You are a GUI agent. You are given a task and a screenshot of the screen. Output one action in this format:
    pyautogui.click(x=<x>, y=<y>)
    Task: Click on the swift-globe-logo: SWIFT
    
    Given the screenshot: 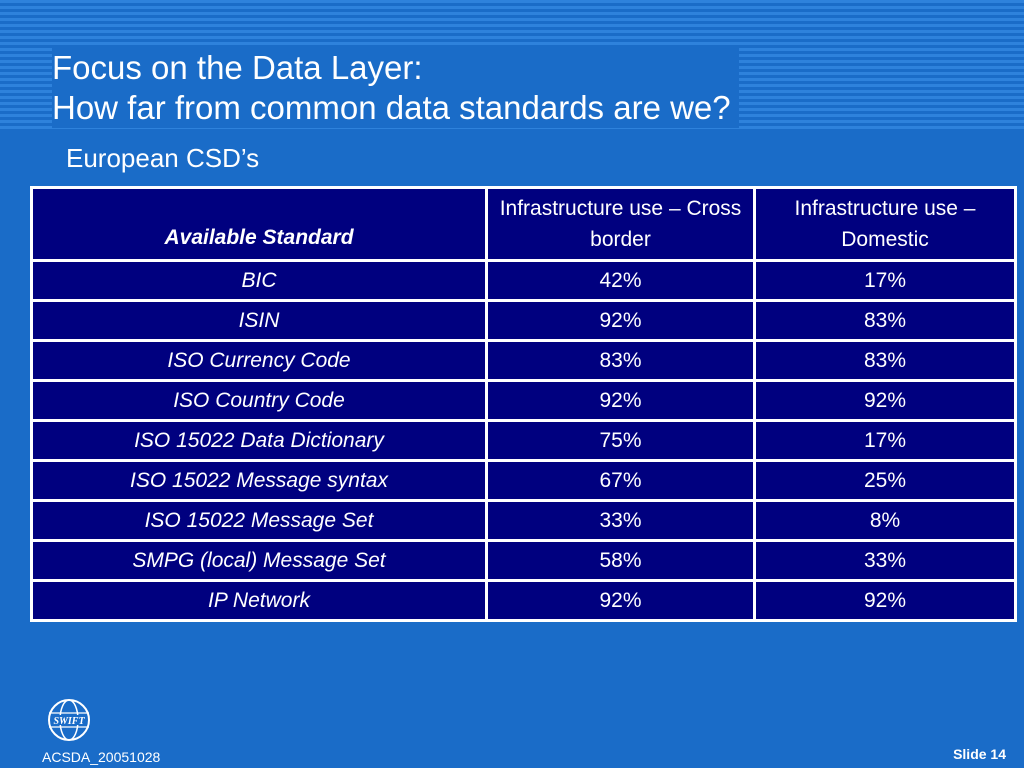 What is the action you would take?
    pyautogui.click(x=69, y=720)
    